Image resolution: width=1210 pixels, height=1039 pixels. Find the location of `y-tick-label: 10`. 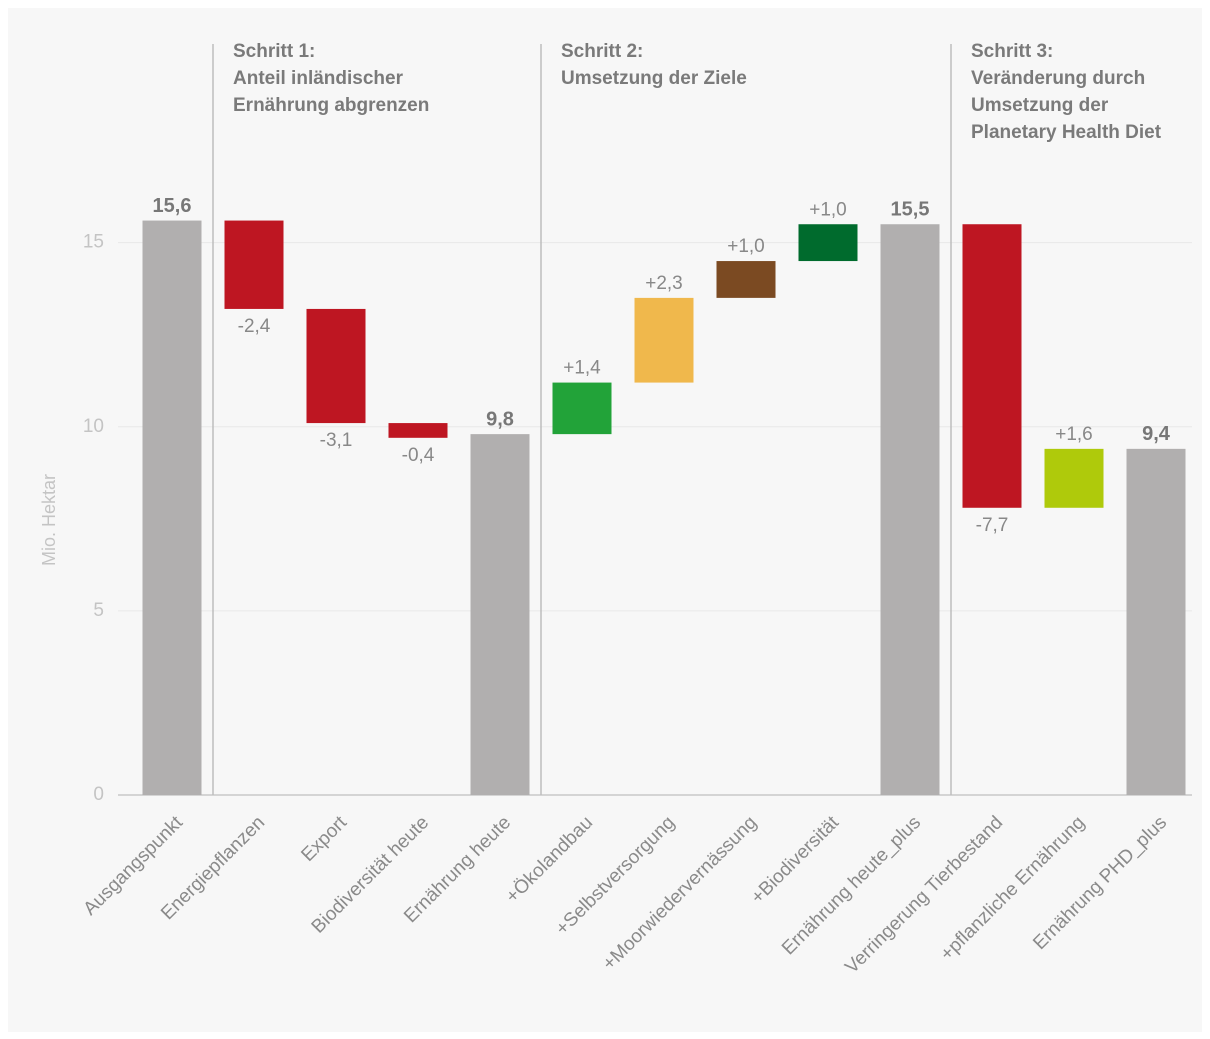

y-tick-label: 10 is located at coordinates (93, 426).